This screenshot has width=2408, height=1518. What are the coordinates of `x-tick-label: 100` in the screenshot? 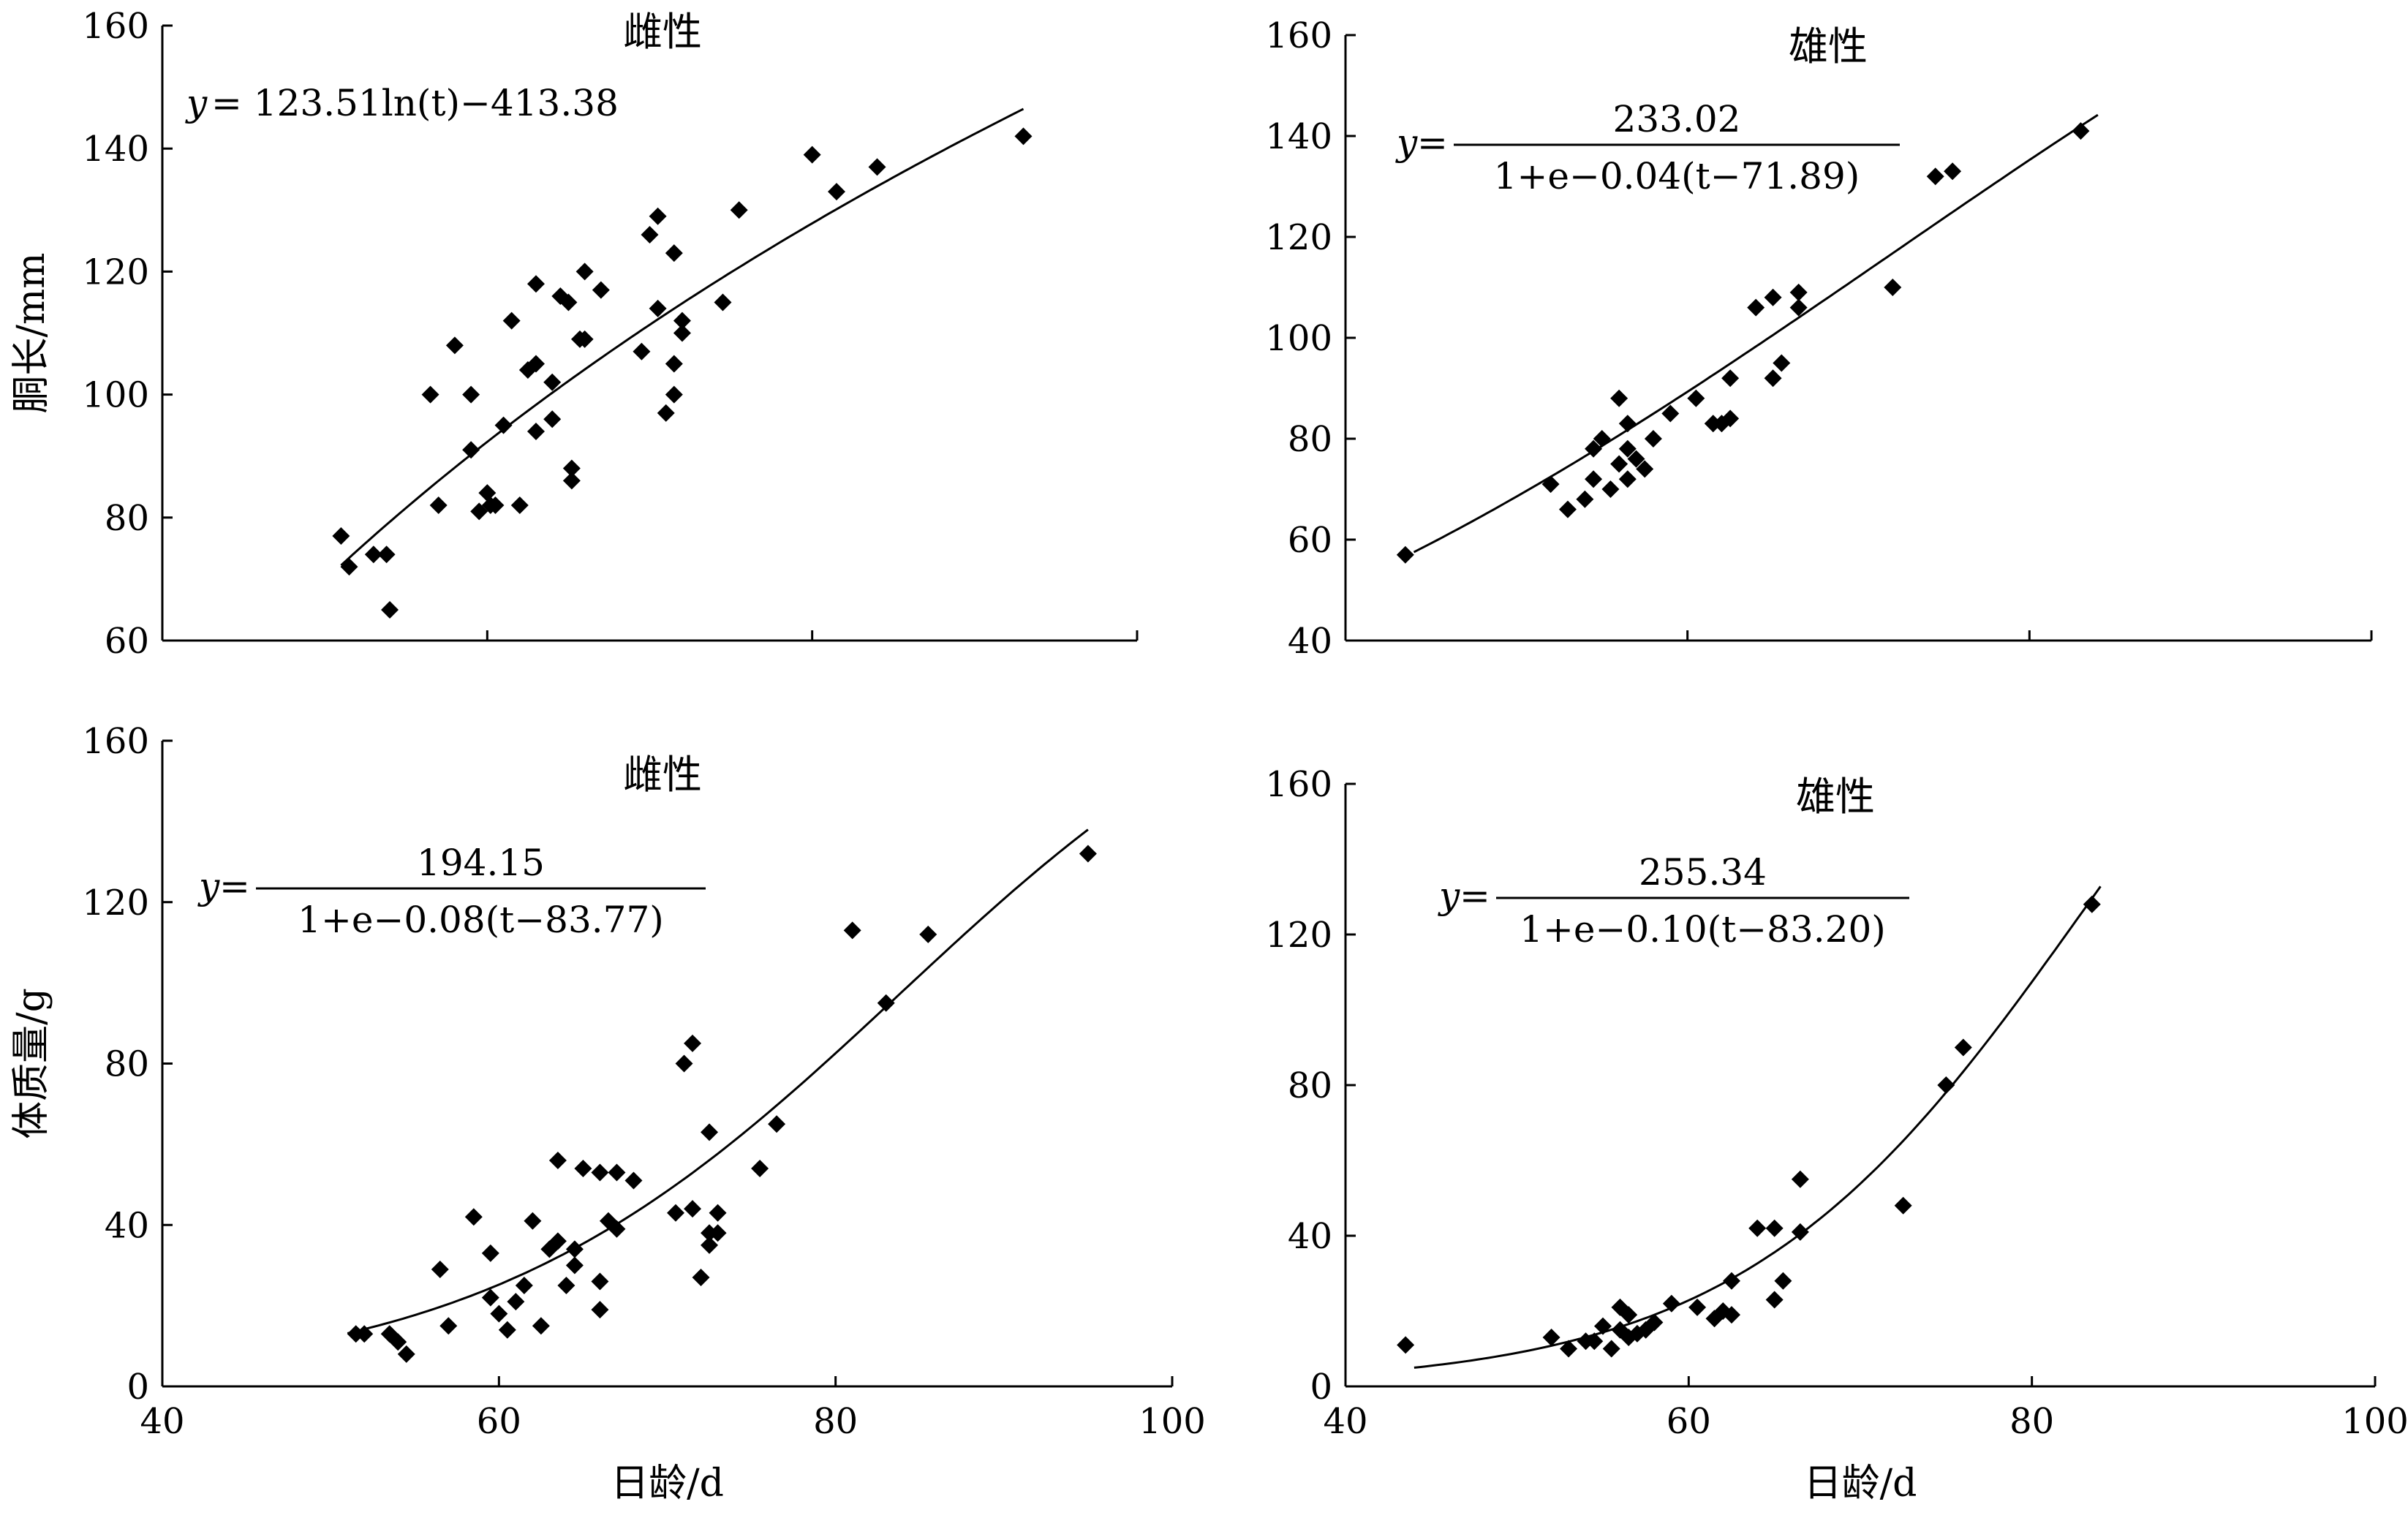 It's located at (1172, 1422).